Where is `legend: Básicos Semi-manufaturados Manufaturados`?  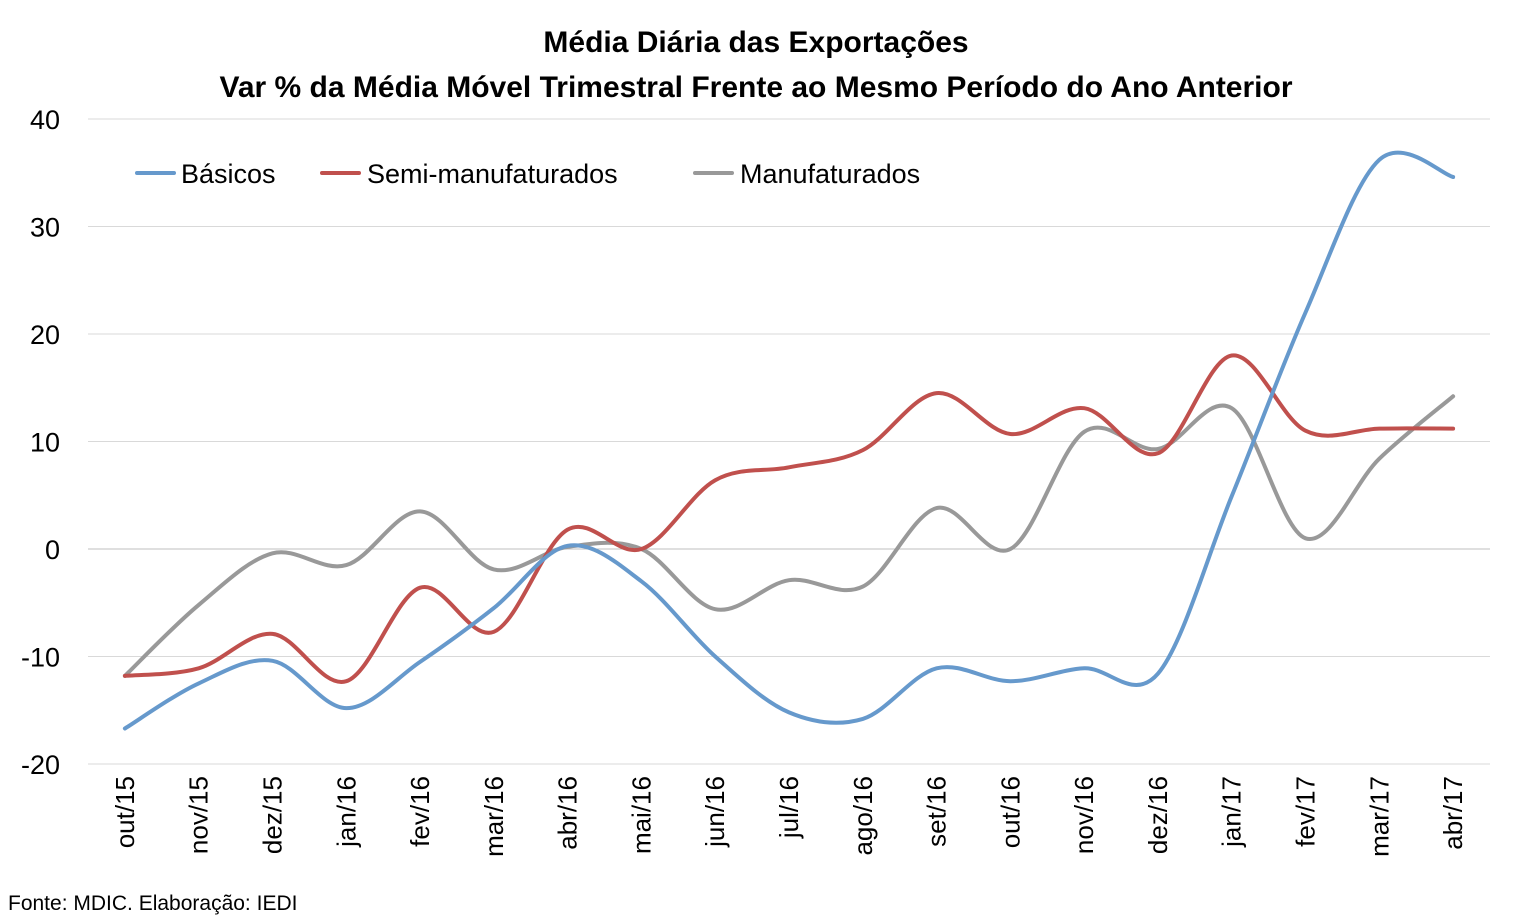
legend: Básicos Semi-manufaturados Manufaturados is located at coordinates (527, 174).